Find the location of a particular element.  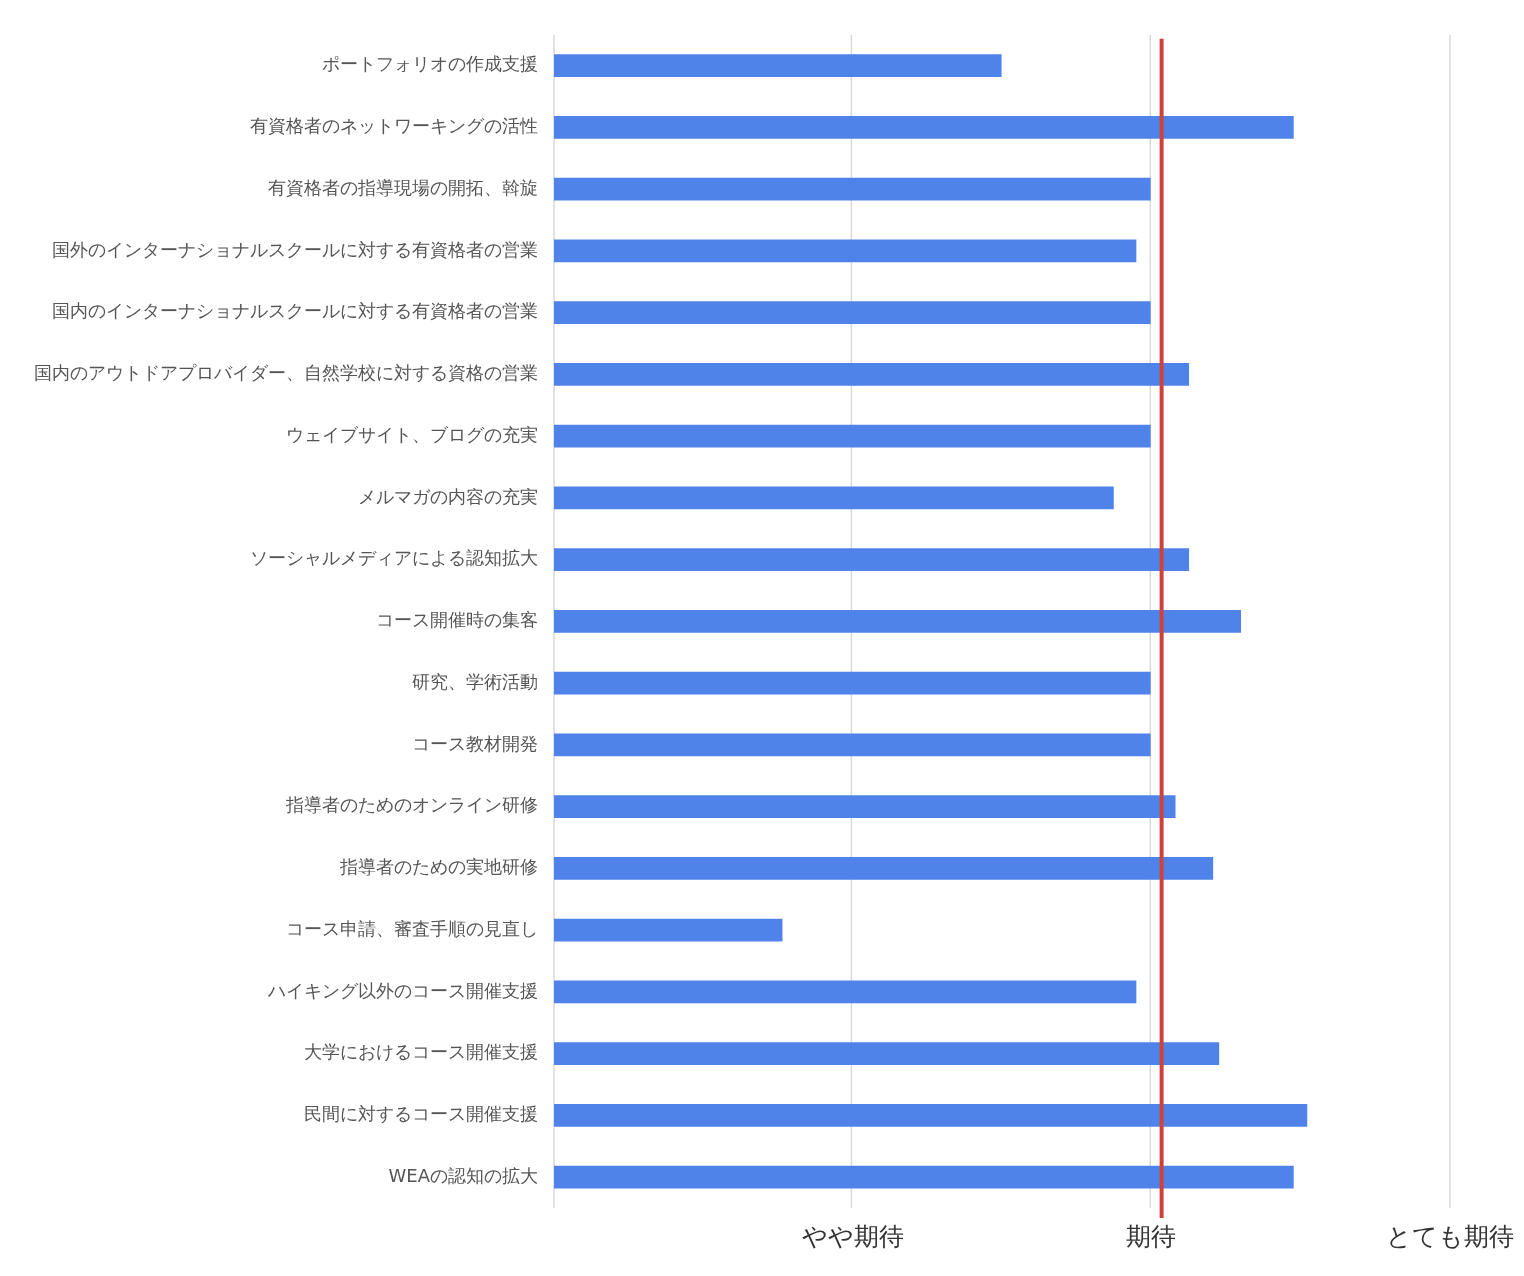

y-tick-label: 国内のアウトドアプロバイダー、自然学校に対する資格の営業 is located at coordinates (286, 373).